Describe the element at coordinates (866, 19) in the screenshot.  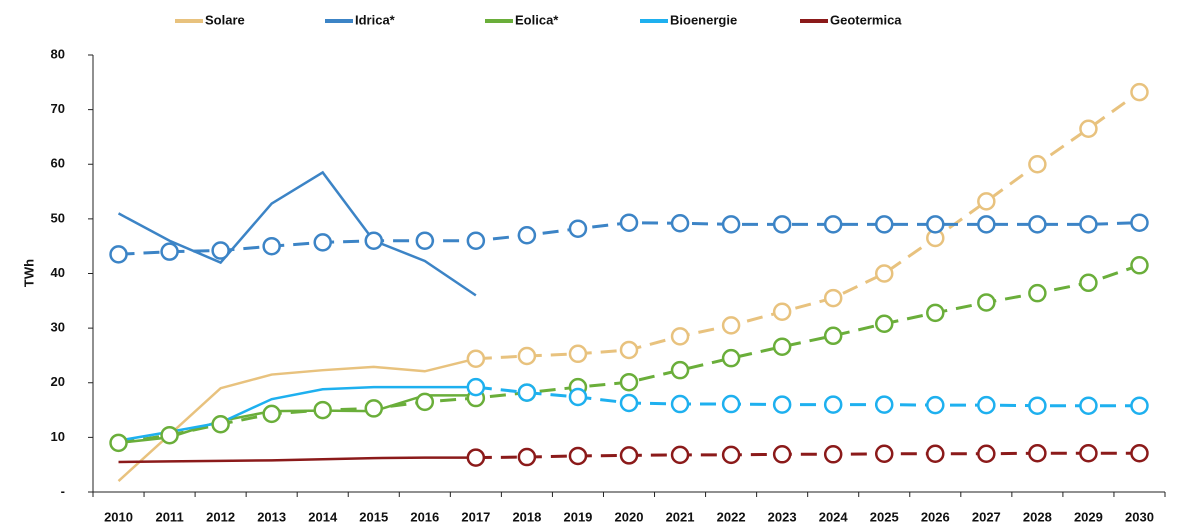
I see `legend-label: Geotermica` at that location.